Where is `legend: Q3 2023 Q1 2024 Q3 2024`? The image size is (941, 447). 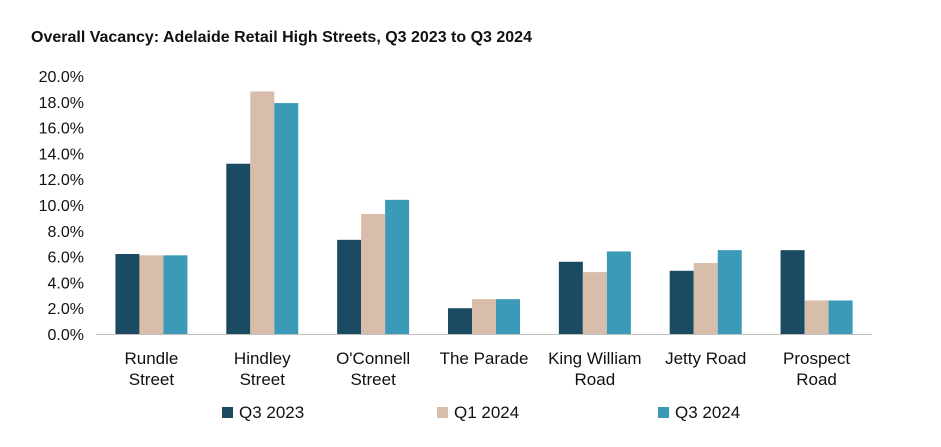
legend: Q3 2023 Q1 2024 Q3 2024 is located at coordinates (481, 412).